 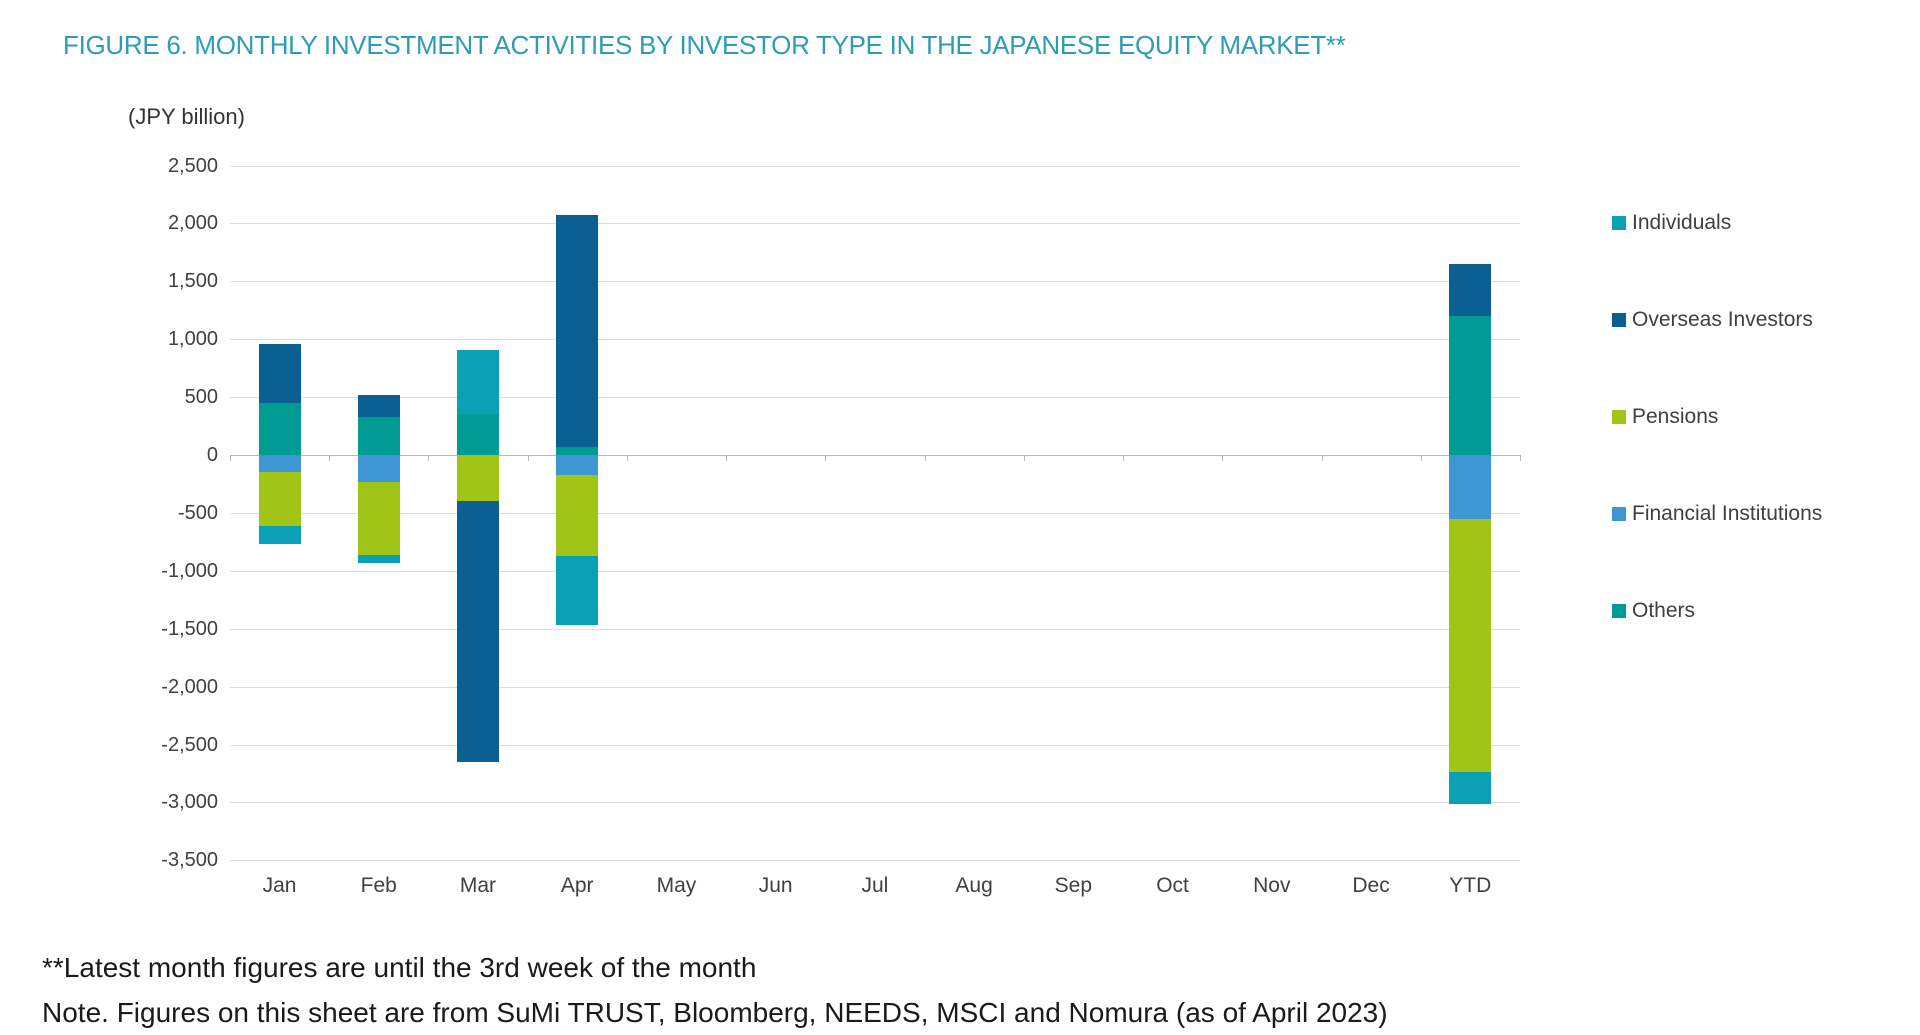 I want to click on bar-mar-overseas-investors, so click(x=478, y=631).